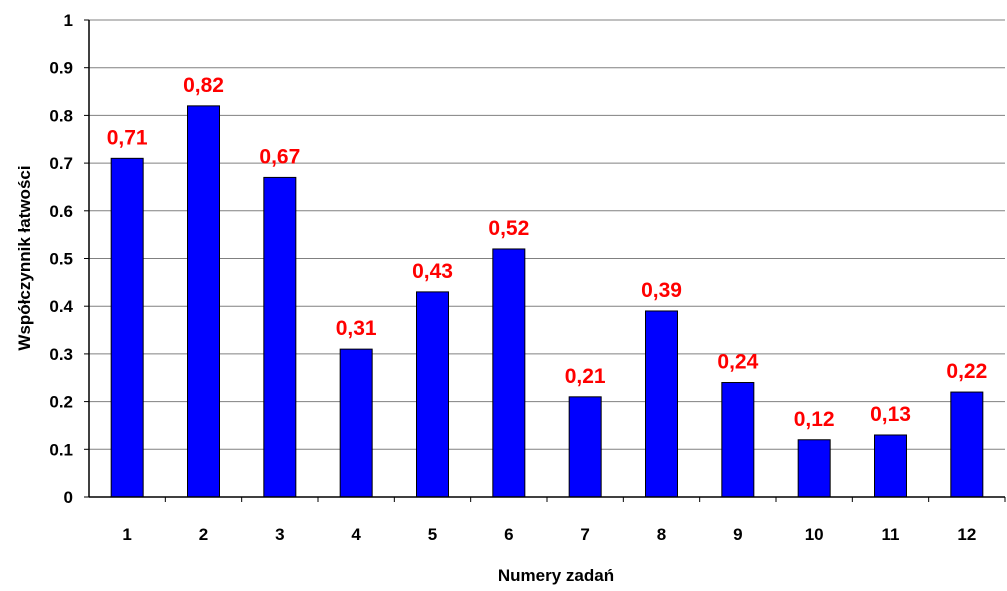 The height and width of the screenshot is (591, 1007). What do you see at coordinates (564, 520) in the screenshot?
I see `x-axis-ticks: 1 2 3 4 5 6 7 8 9 10 11 12` at bounding box center [564, 520].